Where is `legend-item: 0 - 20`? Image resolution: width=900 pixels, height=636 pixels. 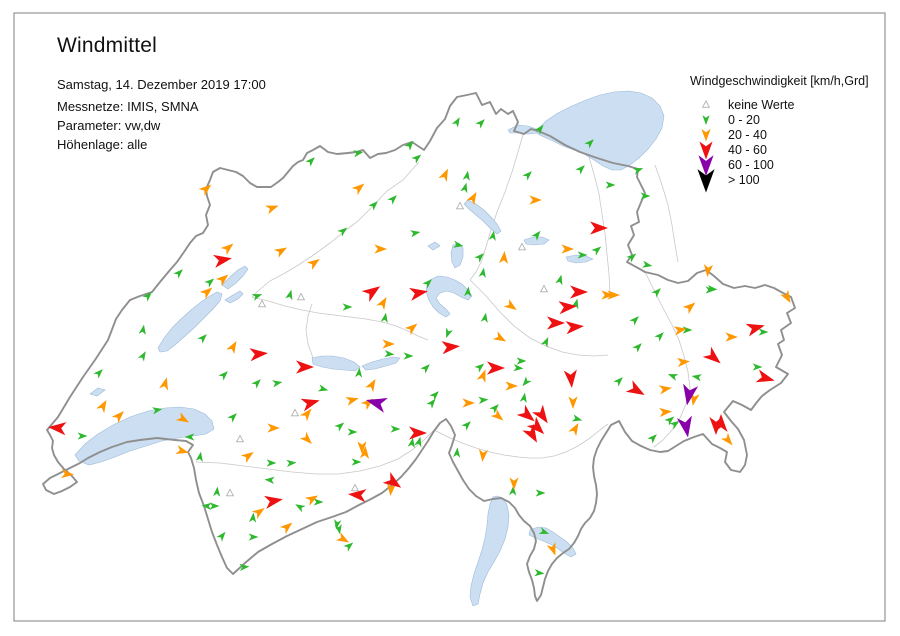 legend-item: 0 - 20 is located at coordinates (790, 119).